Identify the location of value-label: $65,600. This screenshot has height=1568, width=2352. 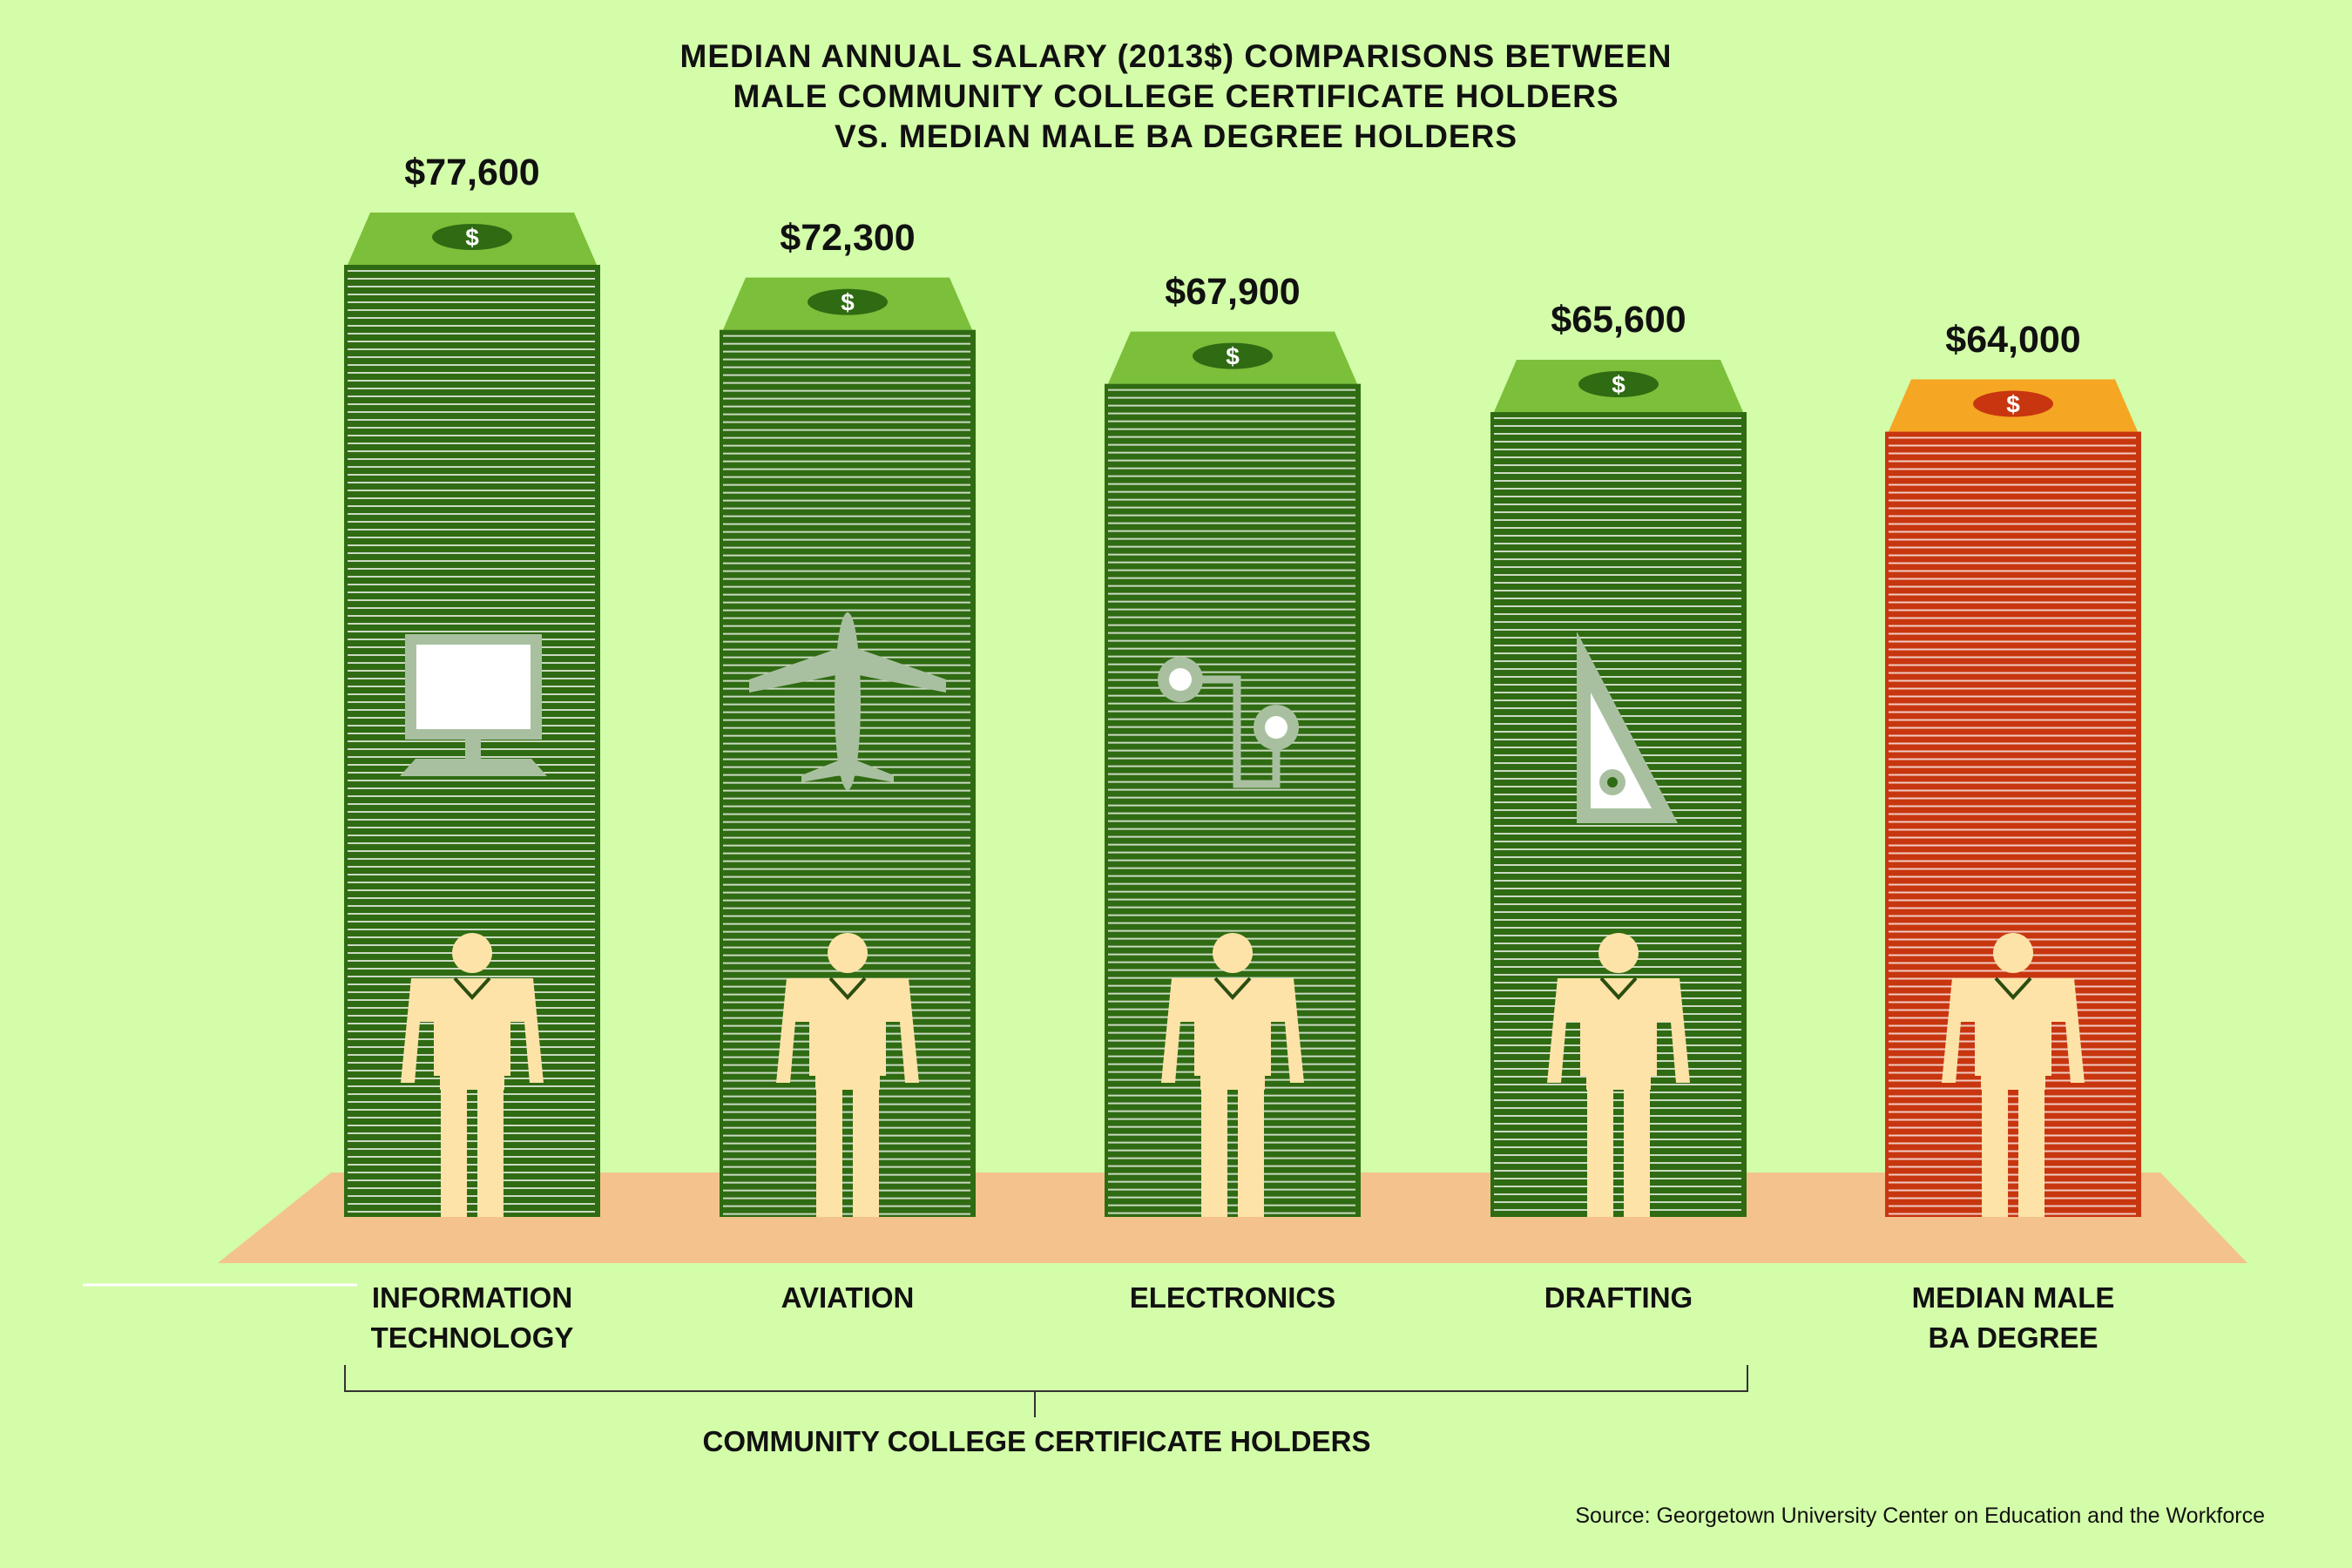
(1618, 320).